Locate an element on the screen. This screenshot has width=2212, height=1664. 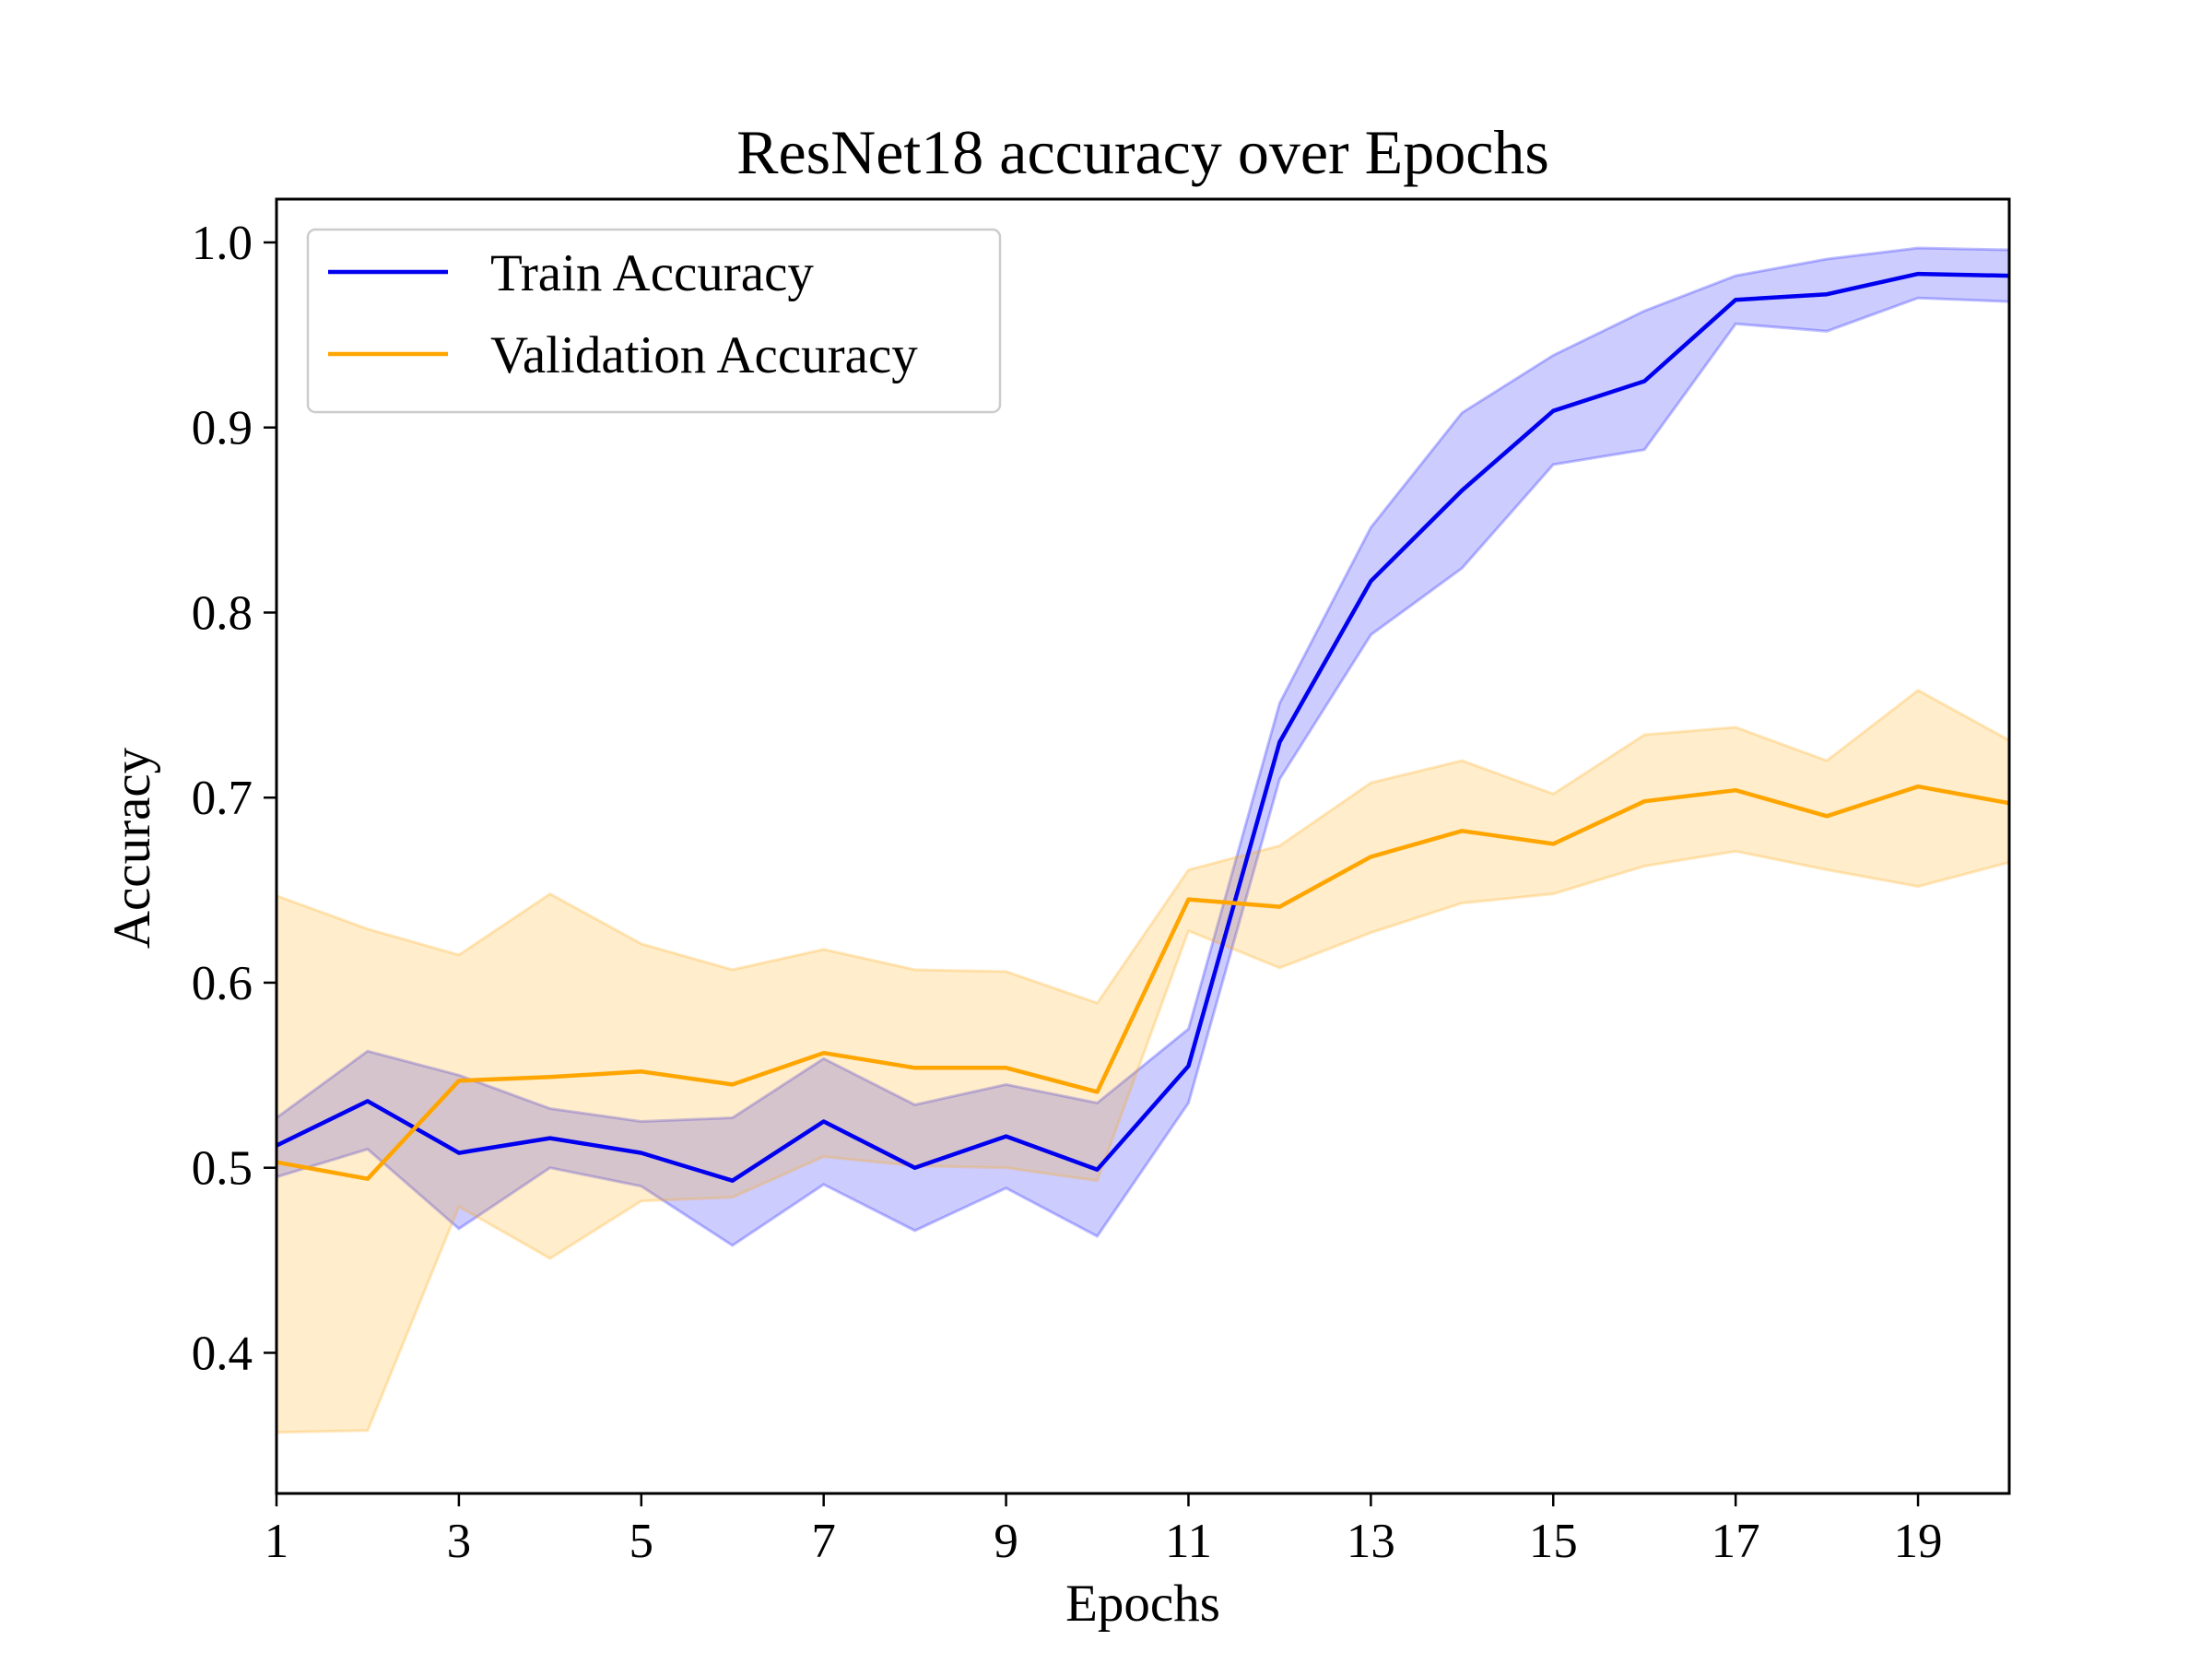
y-tick-label: 0.5 is located at coordinates (222, 1169).